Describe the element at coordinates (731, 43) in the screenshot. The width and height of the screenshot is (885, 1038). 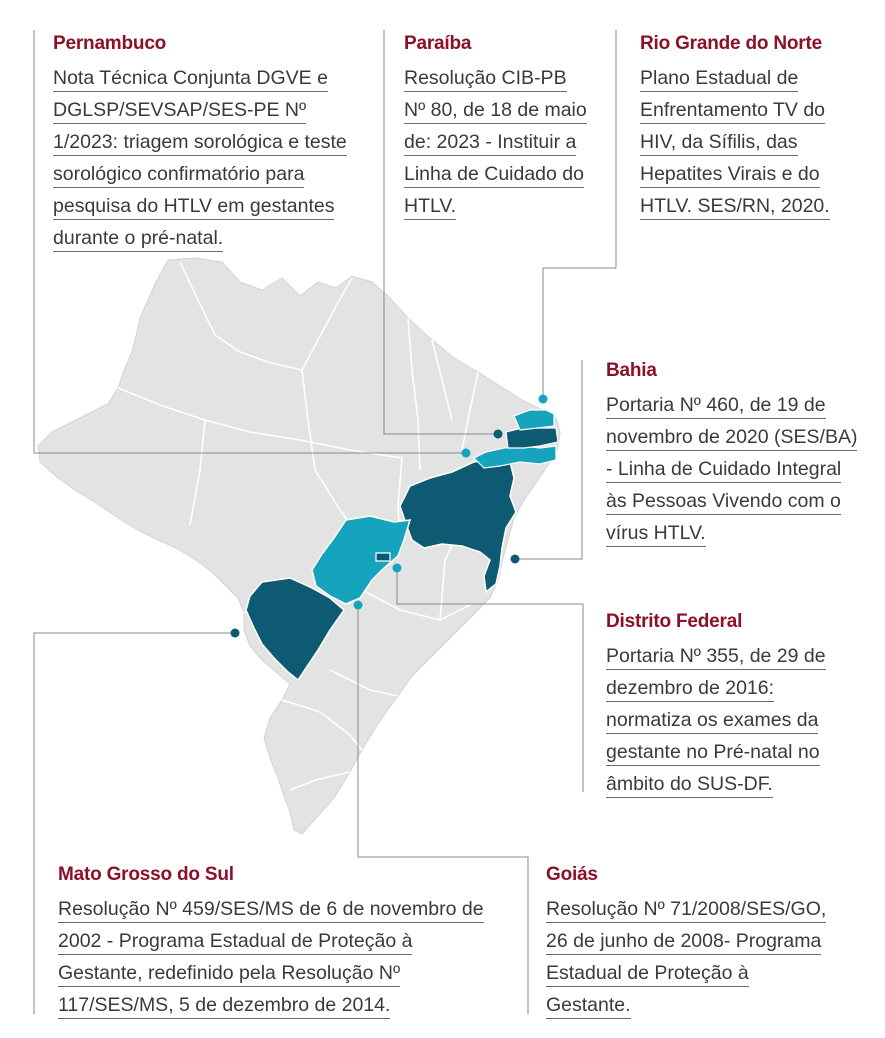
I see `state-title: Rio Grande do Norte` at that location.